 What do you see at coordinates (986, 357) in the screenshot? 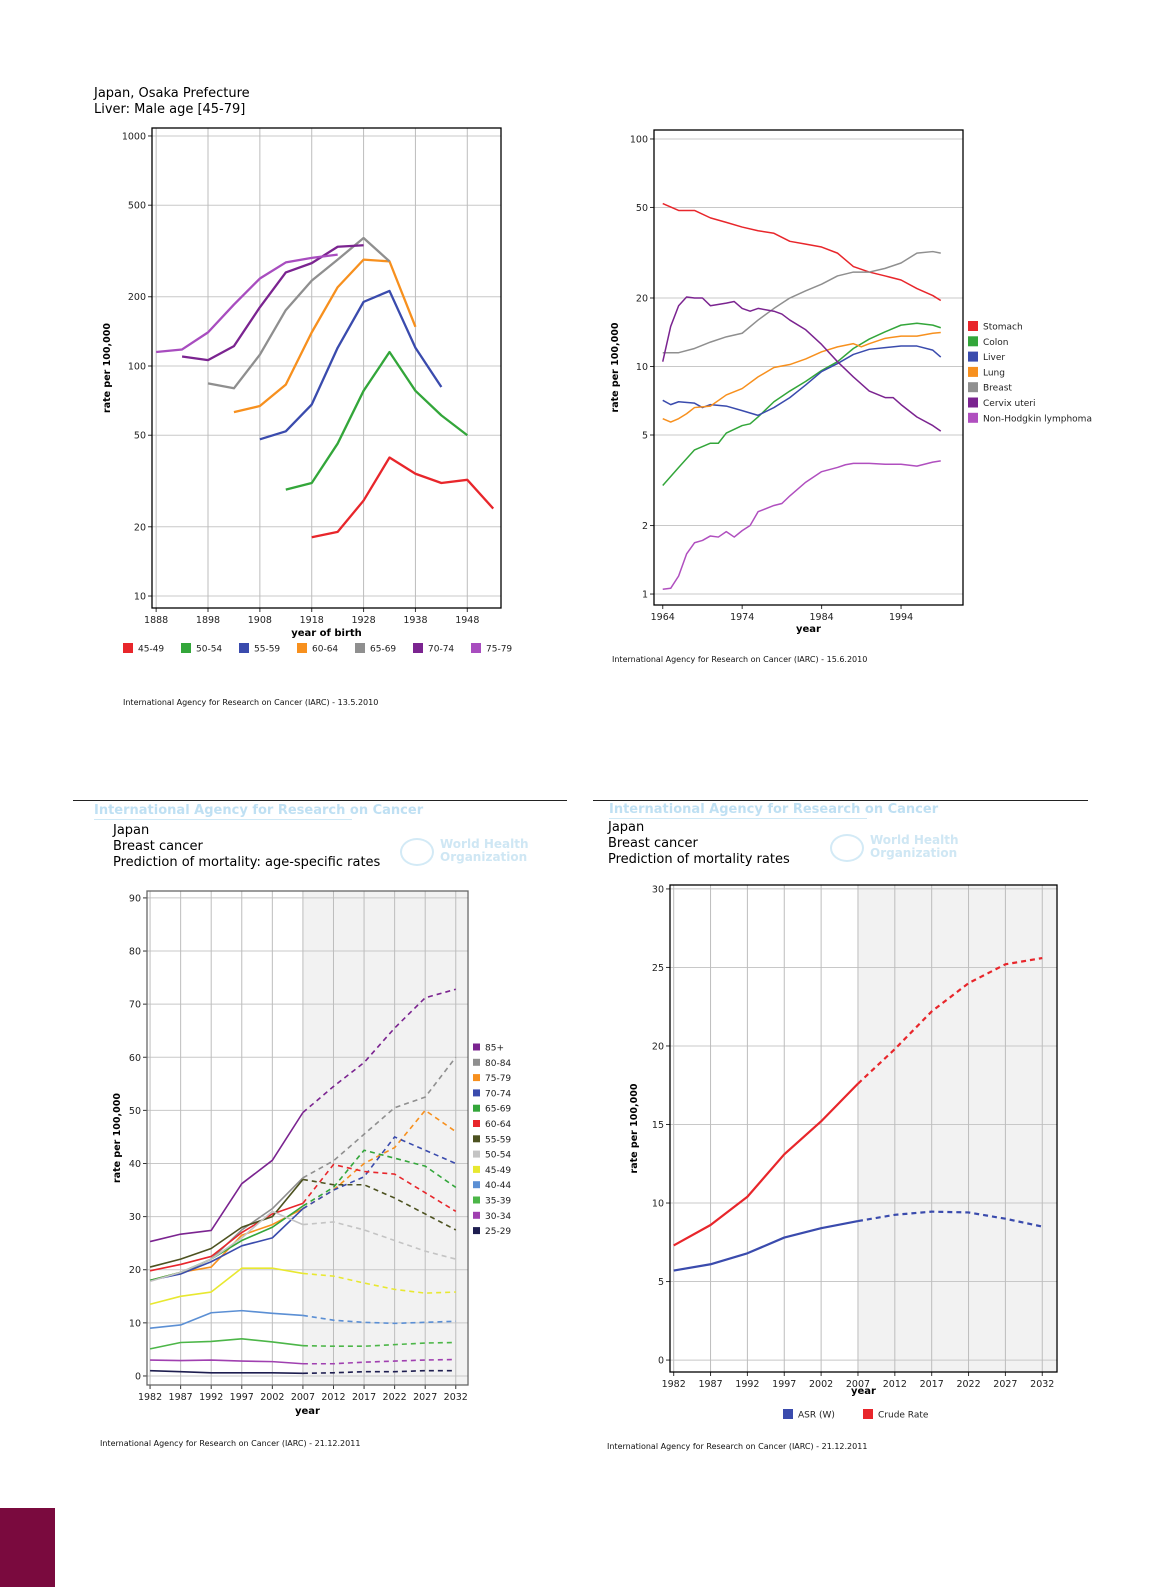
I see `legend-item: Liver` at bounding box center [986, 357].